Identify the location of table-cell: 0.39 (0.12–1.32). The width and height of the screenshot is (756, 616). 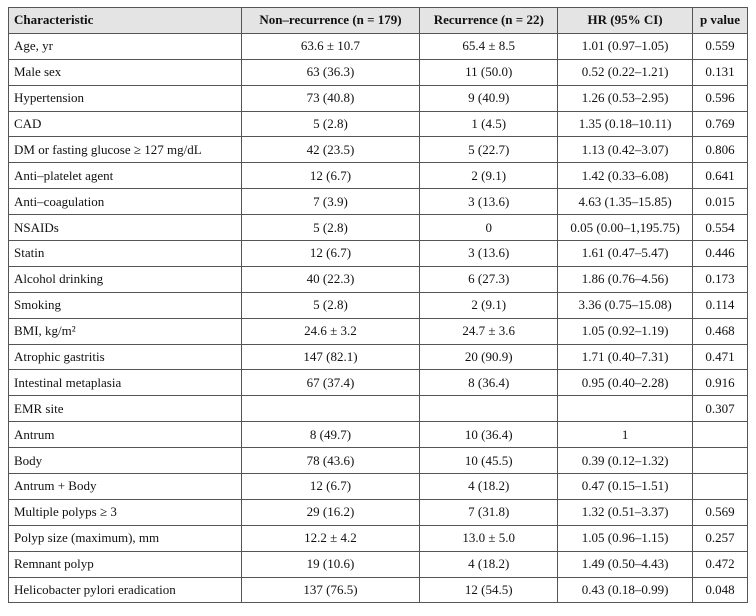
(625, 461).